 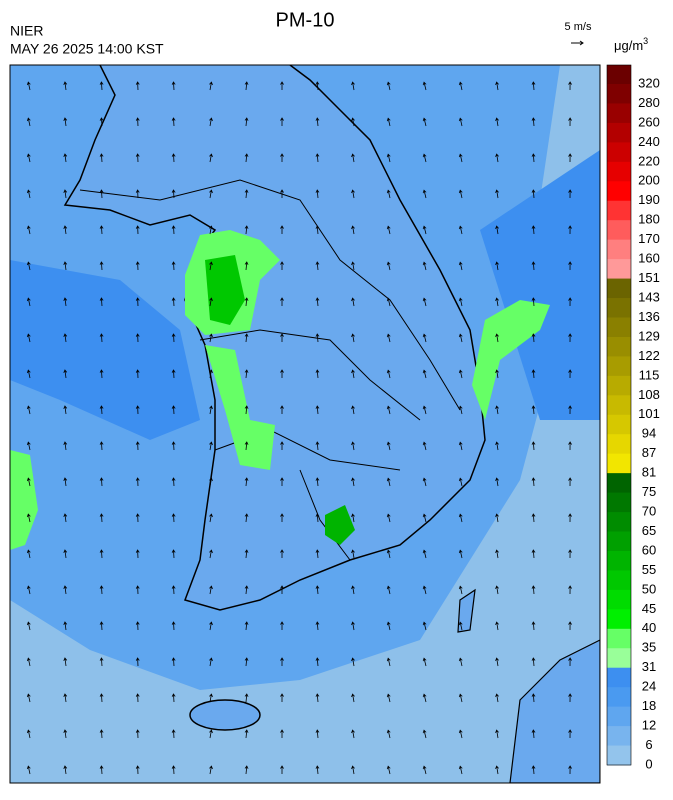 I want to click on island, so click(x=225, y=715).